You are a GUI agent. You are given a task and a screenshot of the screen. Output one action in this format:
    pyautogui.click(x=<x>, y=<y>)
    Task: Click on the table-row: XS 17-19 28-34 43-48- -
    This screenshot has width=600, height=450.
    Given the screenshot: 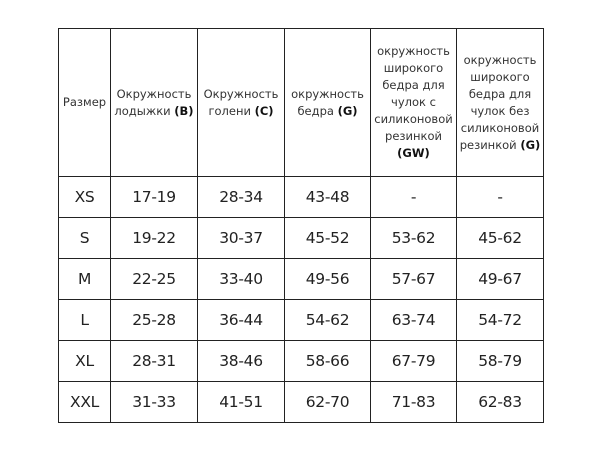 What is the action you would take?
    pyautogui.click(x=301, y=197)
    